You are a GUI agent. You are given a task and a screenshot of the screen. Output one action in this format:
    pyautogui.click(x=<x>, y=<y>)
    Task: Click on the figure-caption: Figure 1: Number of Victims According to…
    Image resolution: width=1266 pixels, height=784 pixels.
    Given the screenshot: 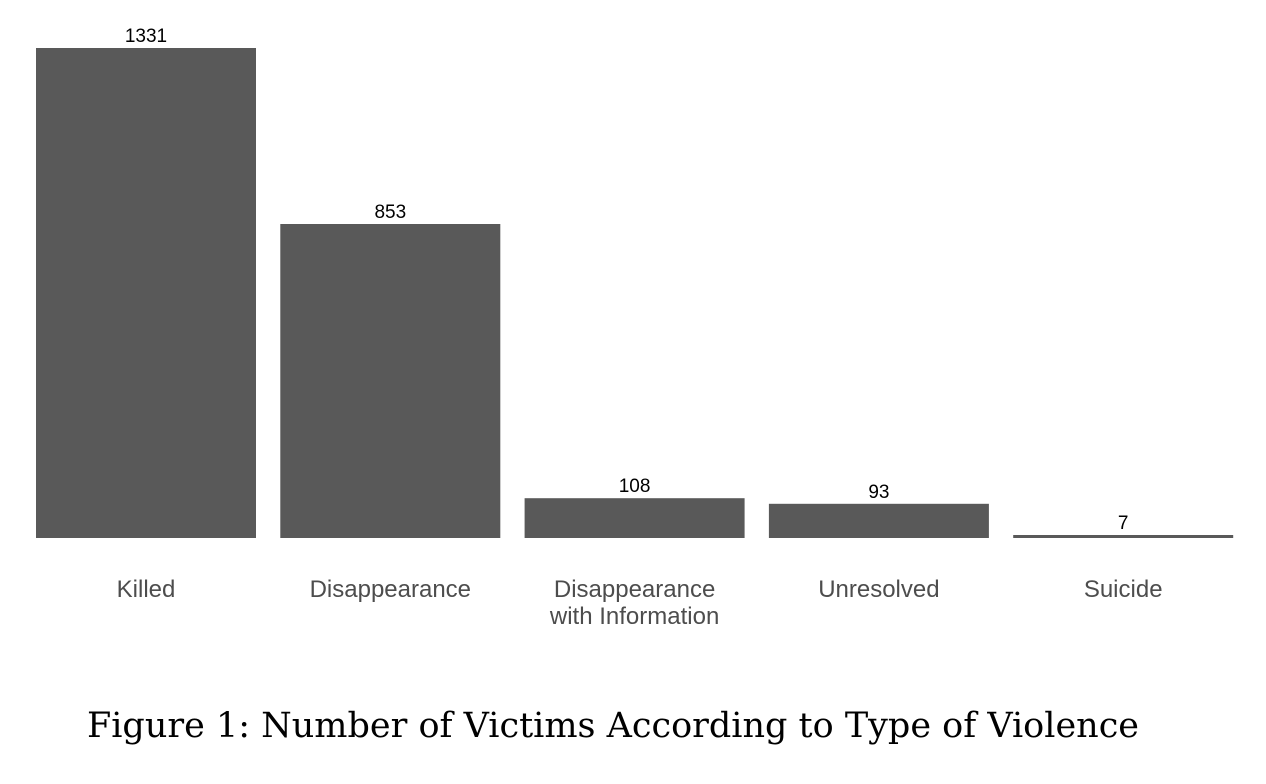 What is the action you would take?
    pyautogui.click(x=613, y=726)
    